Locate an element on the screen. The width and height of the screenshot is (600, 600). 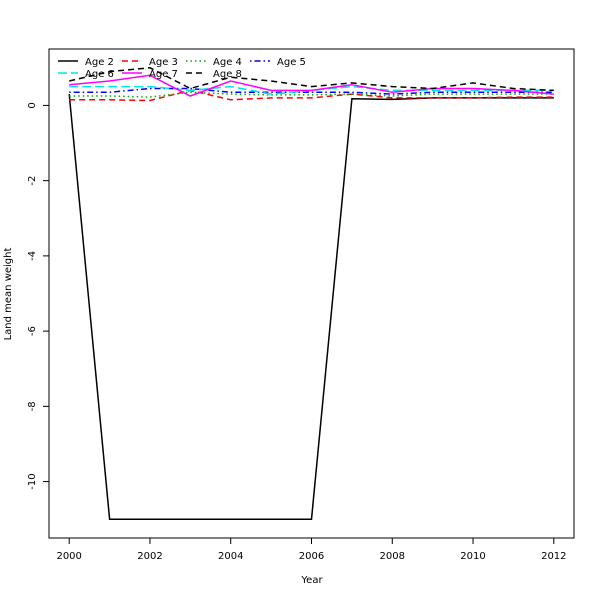
y-axis-title: Land mean weight is located at coordinates (8, 294).